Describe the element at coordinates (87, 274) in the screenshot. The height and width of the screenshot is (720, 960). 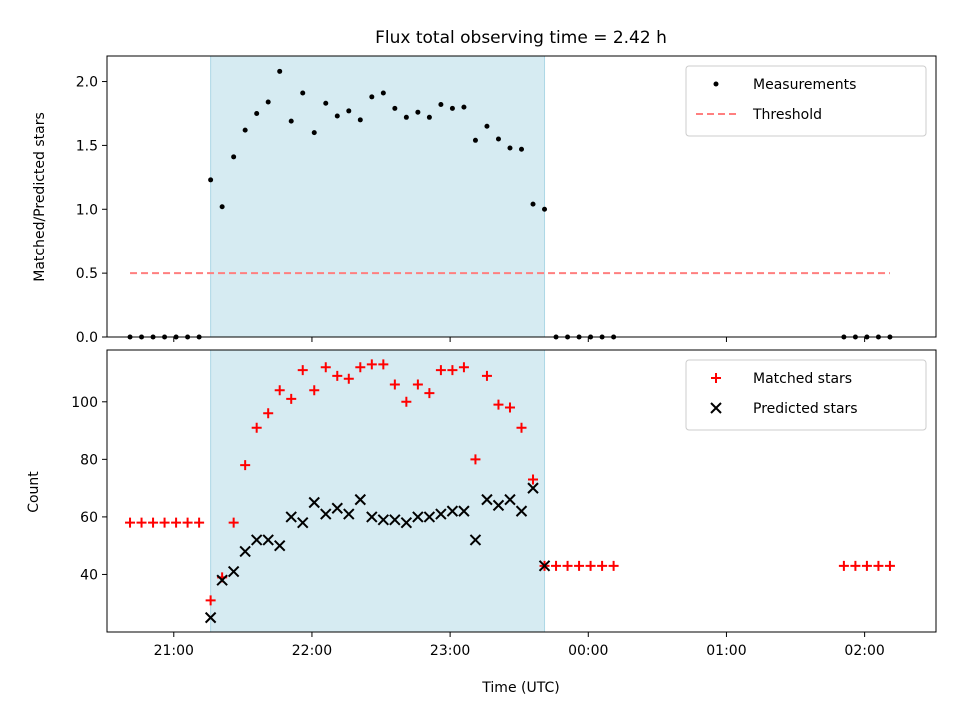
I see `y-tick-label: 0.5` at that location.